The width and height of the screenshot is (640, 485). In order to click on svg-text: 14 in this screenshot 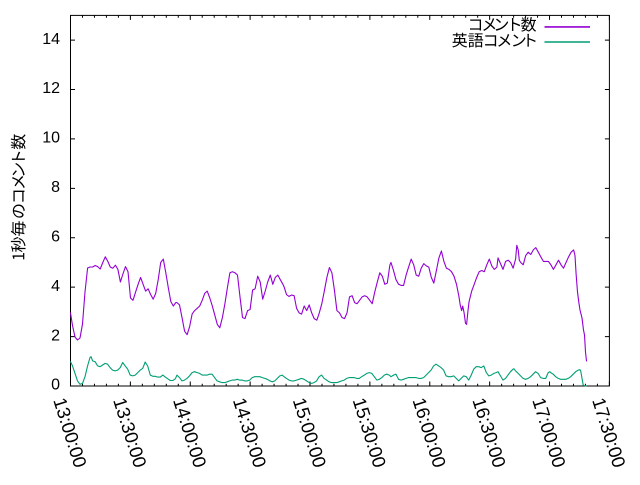, I will do `click(51, 39)`.